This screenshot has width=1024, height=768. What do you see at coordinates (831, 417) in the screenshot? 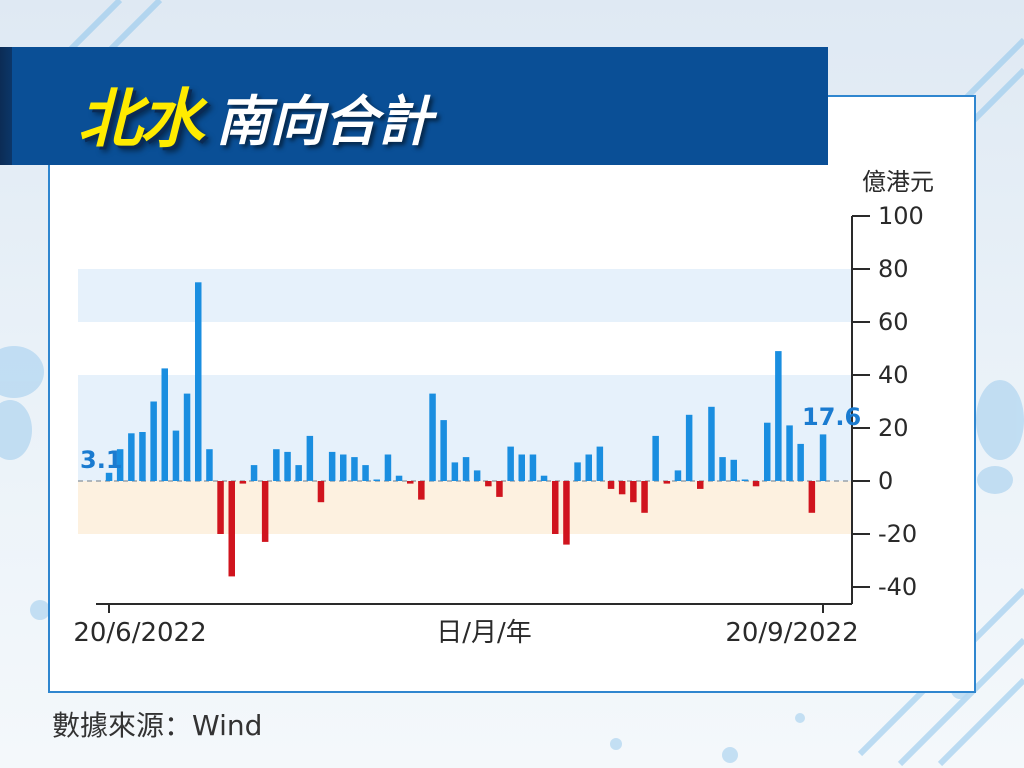
I see `data-label-last: 17.6` at bounding box center [831, 417].